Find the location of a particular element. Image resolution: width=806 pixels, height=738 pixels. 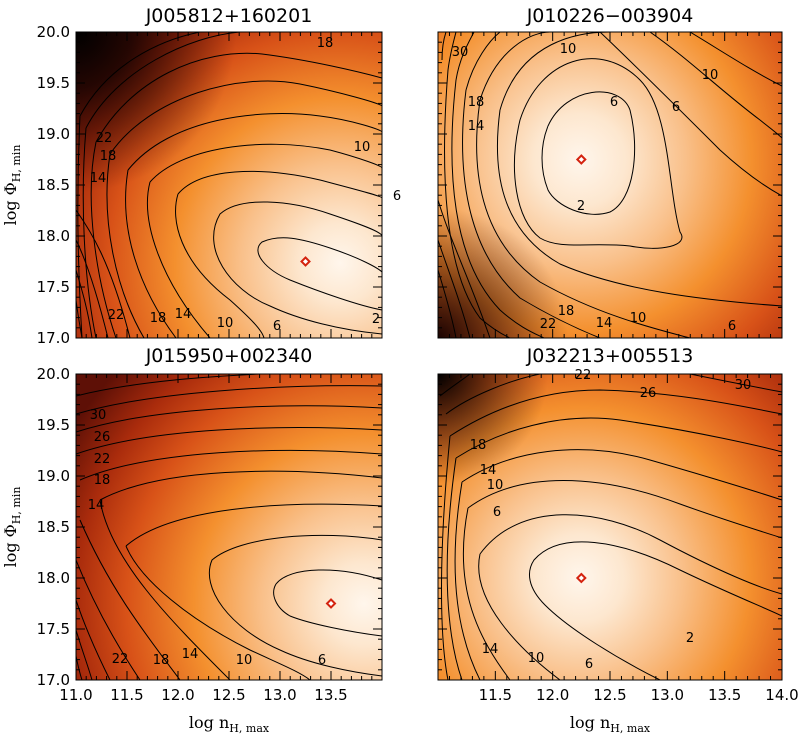

panel-title: J015950+002340 is located at coordinates (229, 356).